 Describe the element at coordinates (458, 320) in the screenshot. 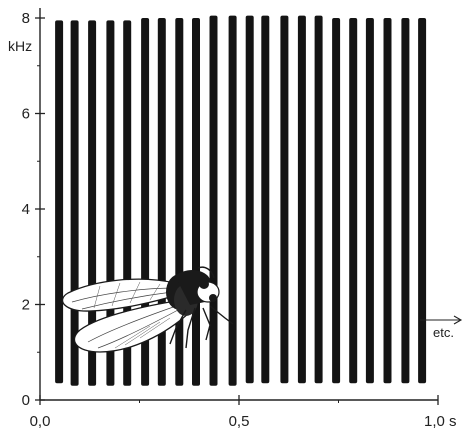

I see `etc-arrowhead` at that location.